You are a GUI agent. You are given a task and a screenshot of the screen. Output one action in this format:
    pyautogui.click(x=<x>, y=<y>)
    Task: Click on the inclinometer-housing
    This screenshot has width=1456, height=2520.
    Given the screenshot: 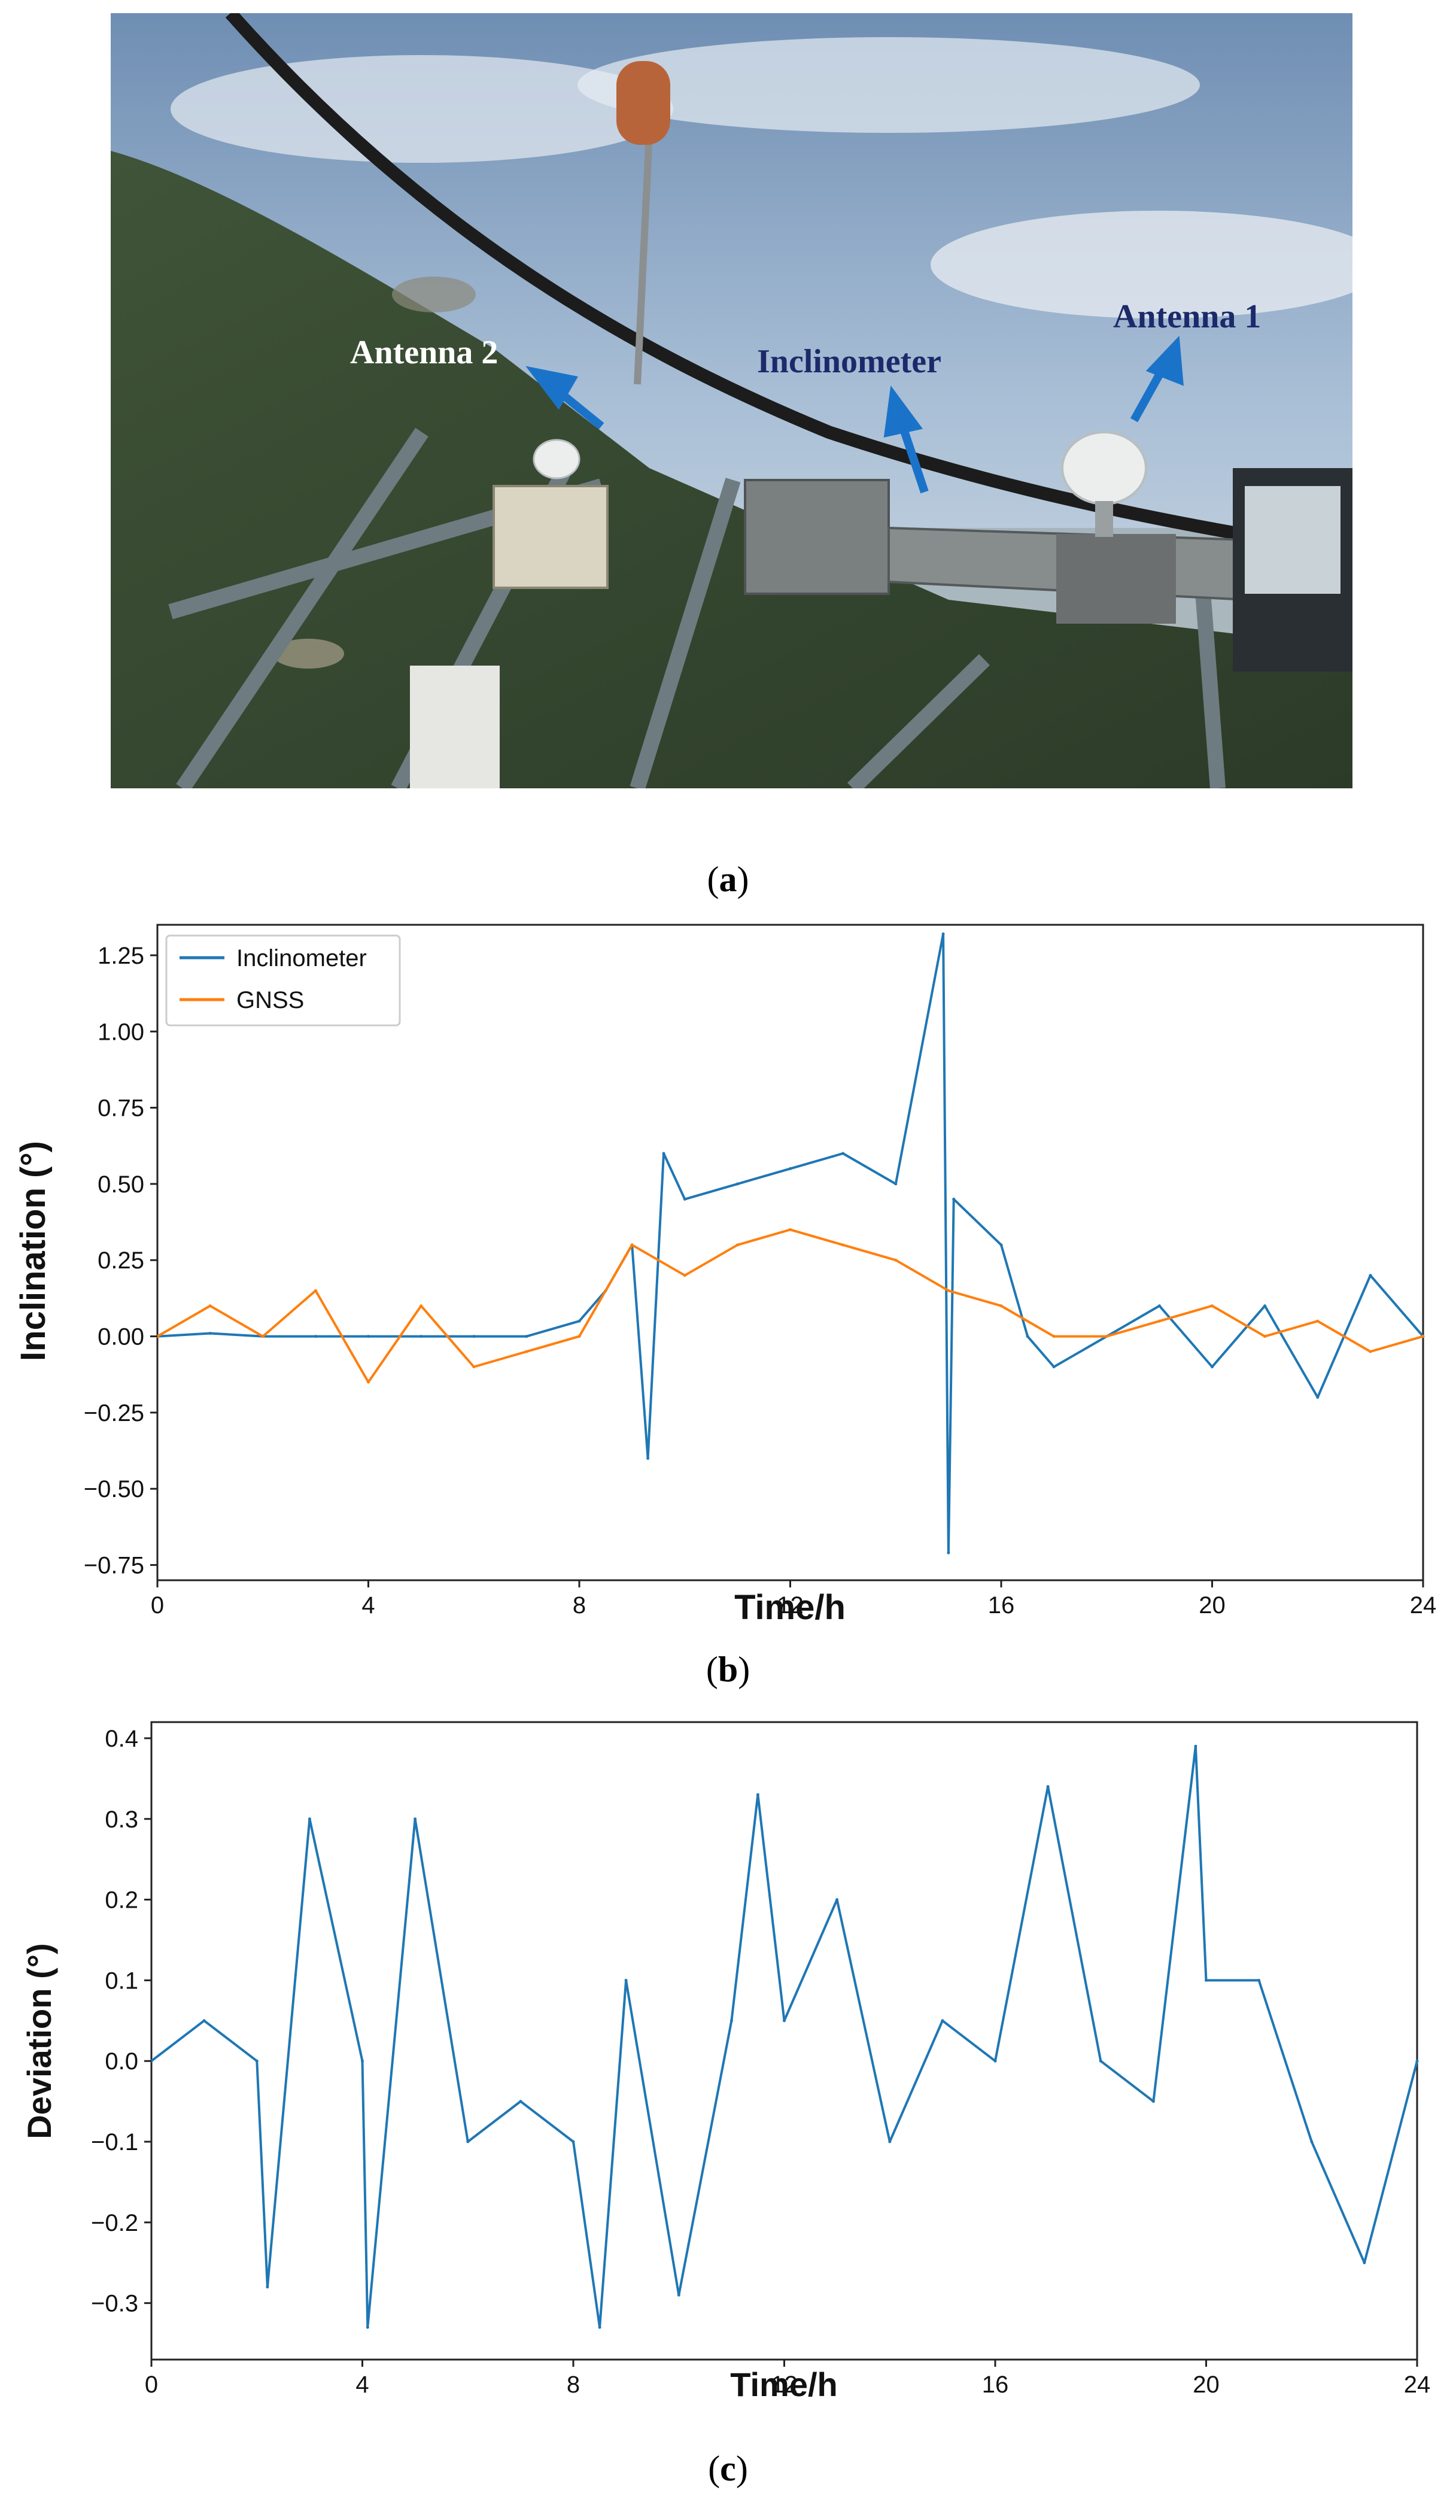 What is the action you would take?
    pyautogui.click(x=817, y=537)
    